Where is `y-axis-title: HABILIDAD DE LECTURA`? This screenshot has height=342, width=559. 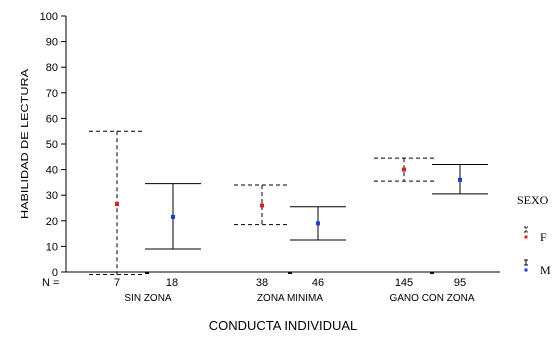 y-axis-title: HABILIDAD DE LECTURA is located at coordinates (25, 144).